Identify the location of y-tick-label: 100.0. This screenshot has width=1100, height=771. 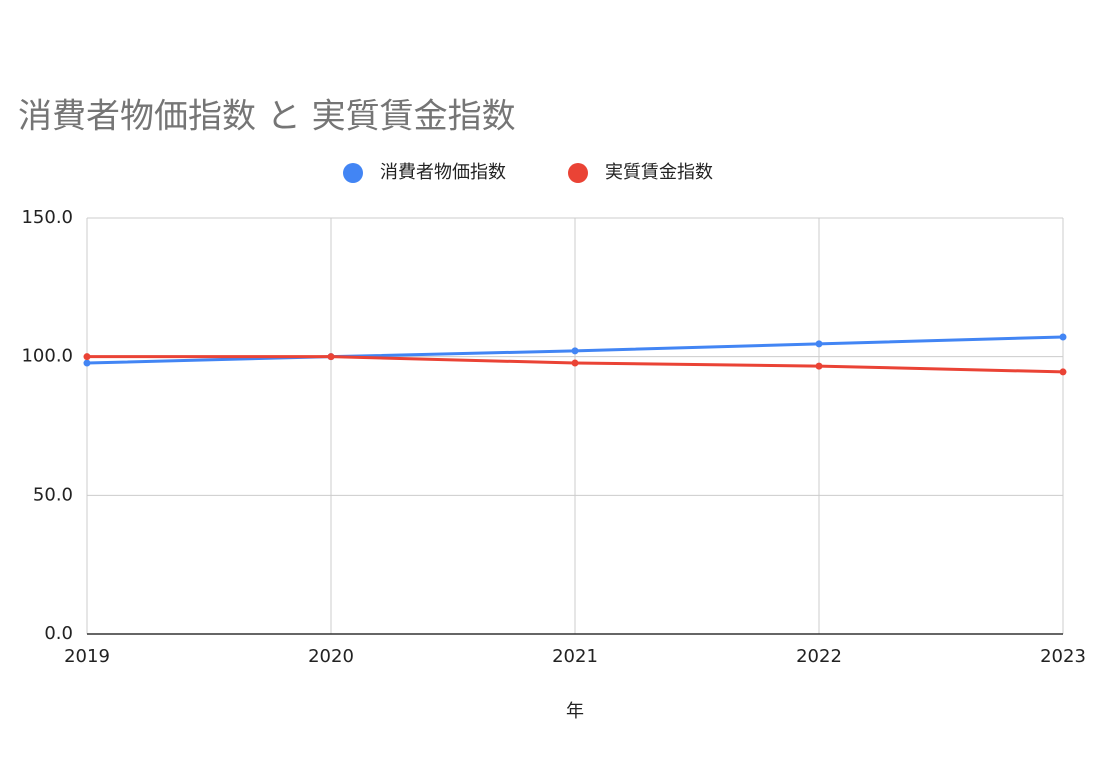
(47, 356).